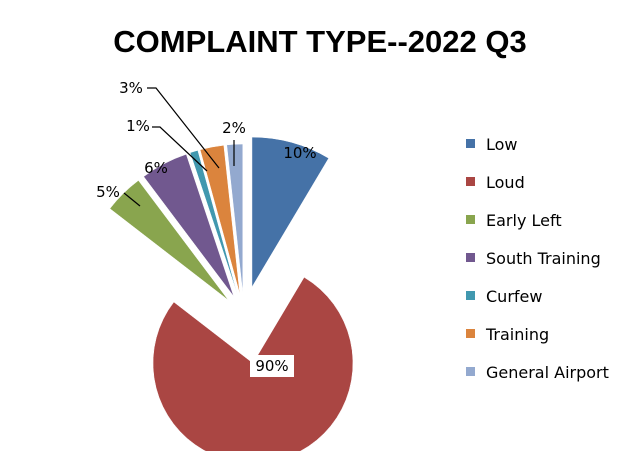  I want to click on legend-label-training: Training, so click(517, 334).